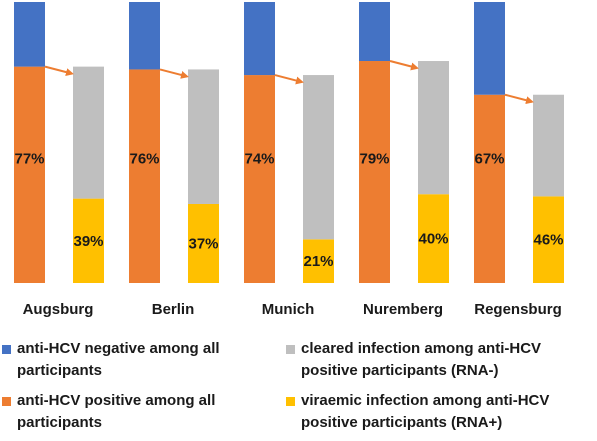 This screenshot has height=441, width=597. What do you see at coordinates (518, 309) in the screenshot?
I see `category-label-regensburg: Regensburg` at bounding box center [518, 309].